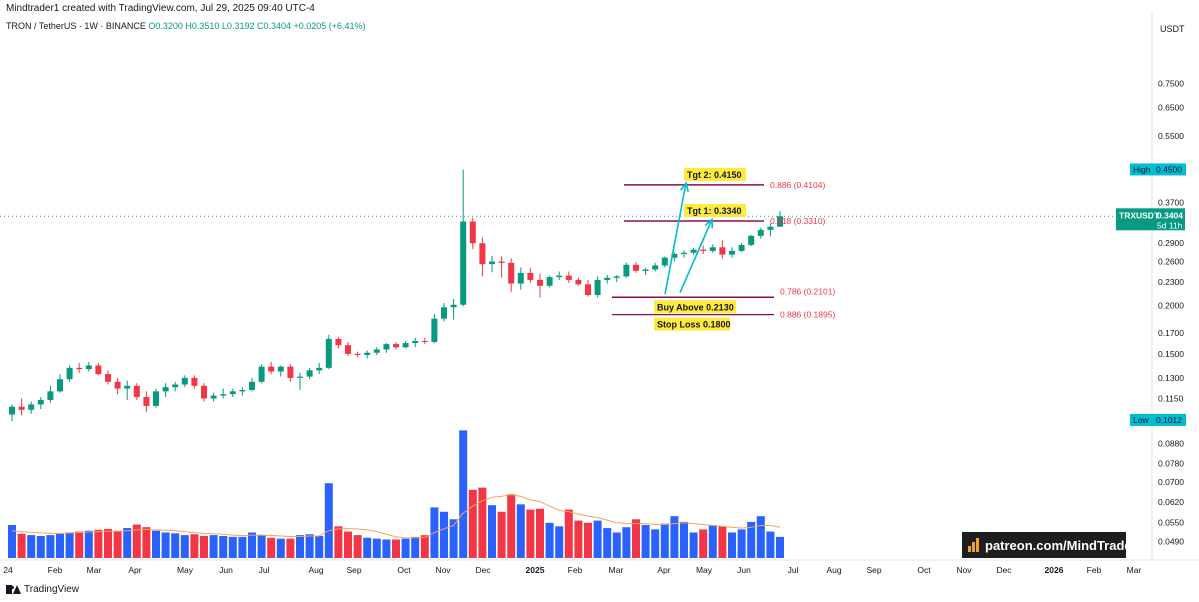 The image size is (1199, 602). I want to click on target-1-arrow-head, so click(709, 223).